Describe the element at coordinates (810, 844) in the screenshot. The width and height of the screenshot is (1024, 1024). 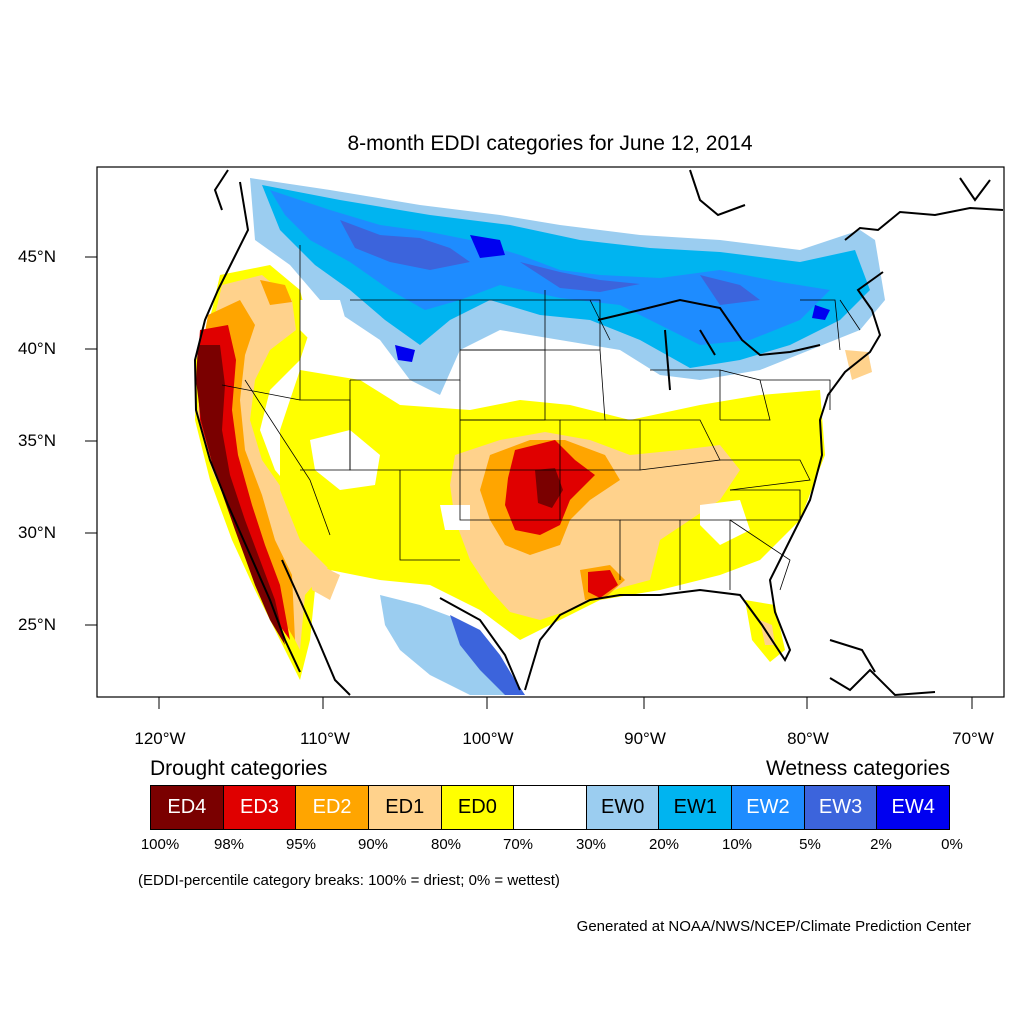
I see `legend-break: 5%` at that location.